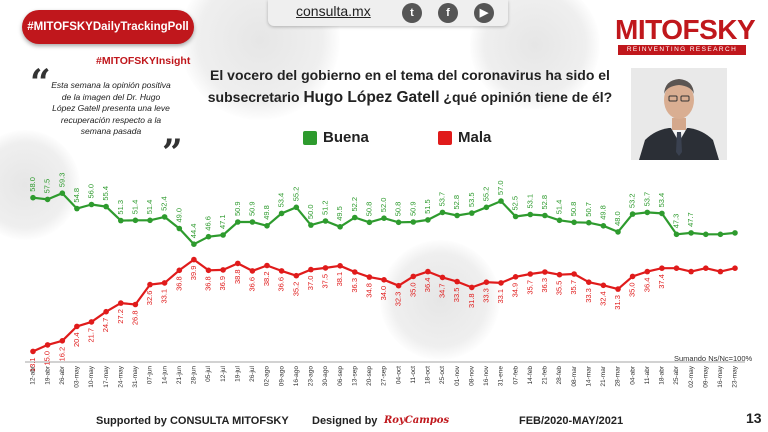 This screenshot has width=768, height=432. Describe the element at coordinates (296, 376) in the screenshot. I see `x-tick-label: 16-ago` at that location.